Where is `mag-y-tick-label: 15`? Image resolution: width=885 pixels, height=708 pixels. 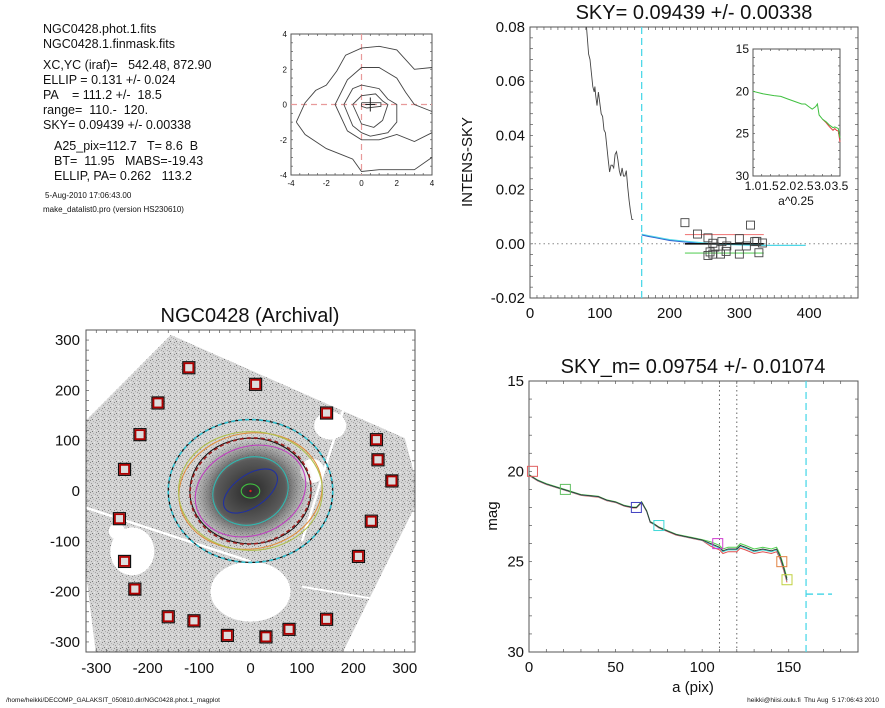
mag-y-tick-label: 15 is located at coordinates (515, 381).